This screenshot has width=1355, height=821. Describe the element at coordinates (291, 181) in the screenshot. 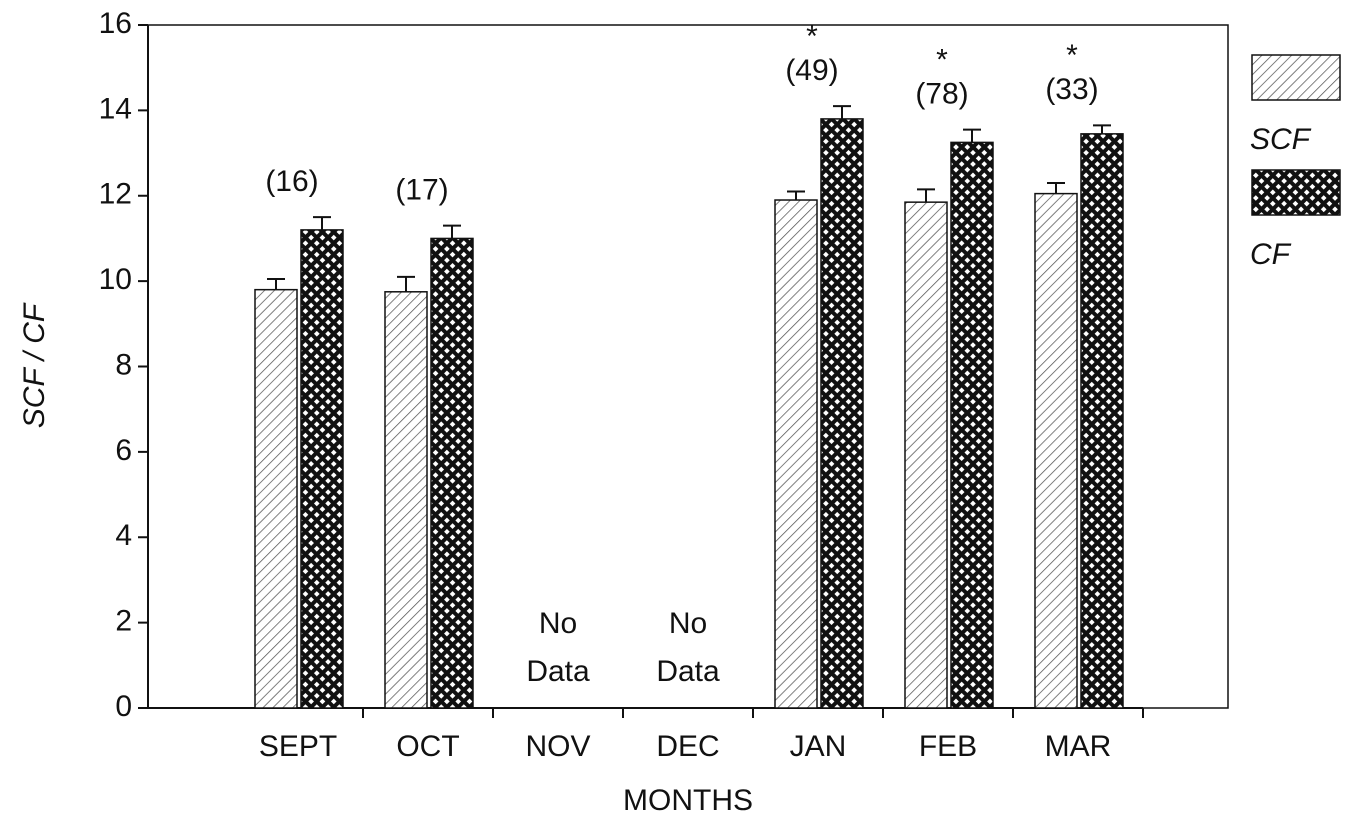

I see `sample-size-note: (16)` at that location.